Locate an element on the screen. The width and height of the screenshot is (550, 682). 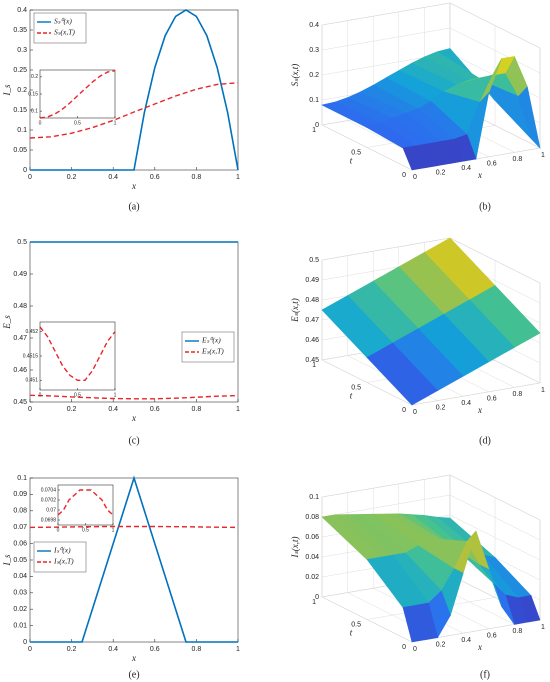
inset-y-tick-label: 0.07 is located at coordinates (51, 510).